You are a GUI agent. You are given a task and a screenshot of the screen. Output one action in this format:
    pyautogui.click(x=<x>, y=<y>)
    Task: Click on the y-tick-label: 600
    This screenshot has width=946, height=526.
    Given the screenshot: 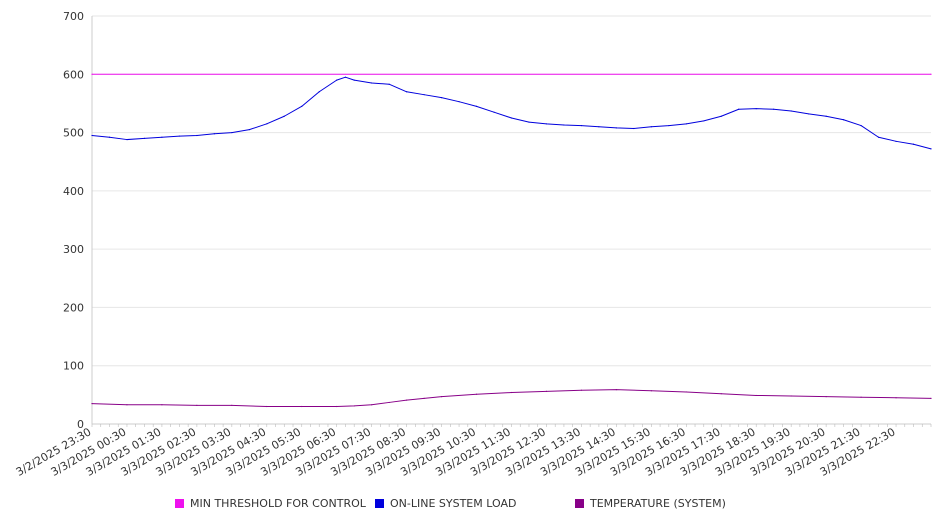 What is the action you would take?
    pyautogui.click(x=73, y=74)
    